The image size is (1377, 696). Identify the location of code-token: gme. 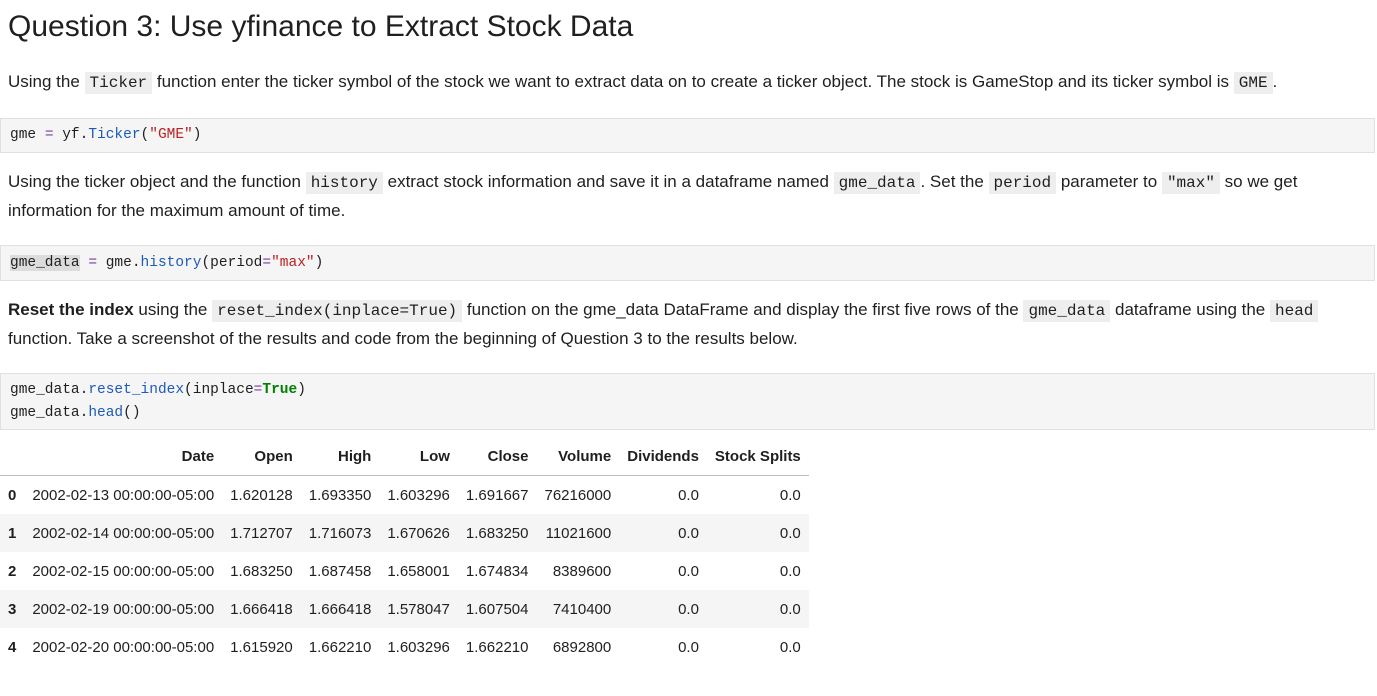
(23, 135).